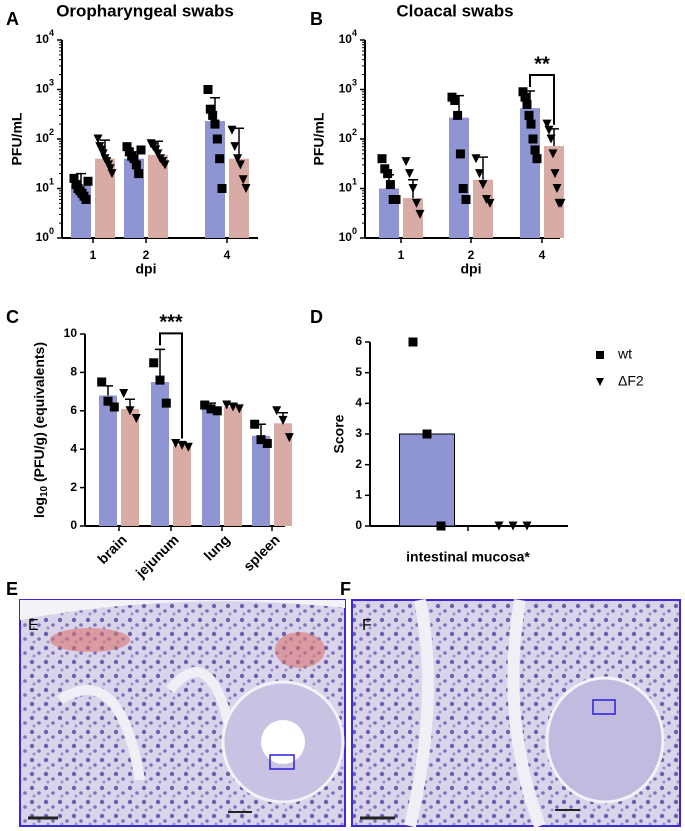  Describe the element at coordinates (44, 491) in the screenshot. I see `y-axis-label-sub: 10` at that location.